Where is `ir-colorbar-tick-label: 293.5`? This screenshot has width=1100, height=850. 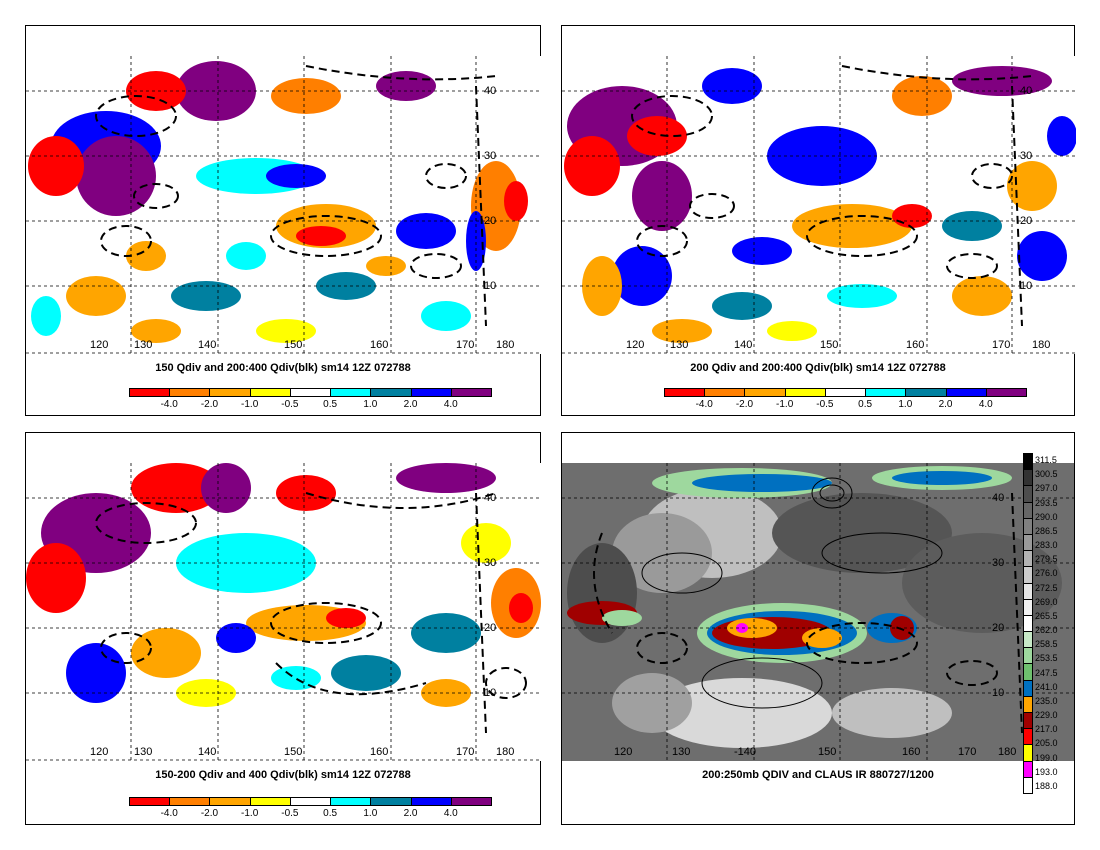
ir-colorbar-tick-label: 293.5 is located at coordinates (1046, 502).